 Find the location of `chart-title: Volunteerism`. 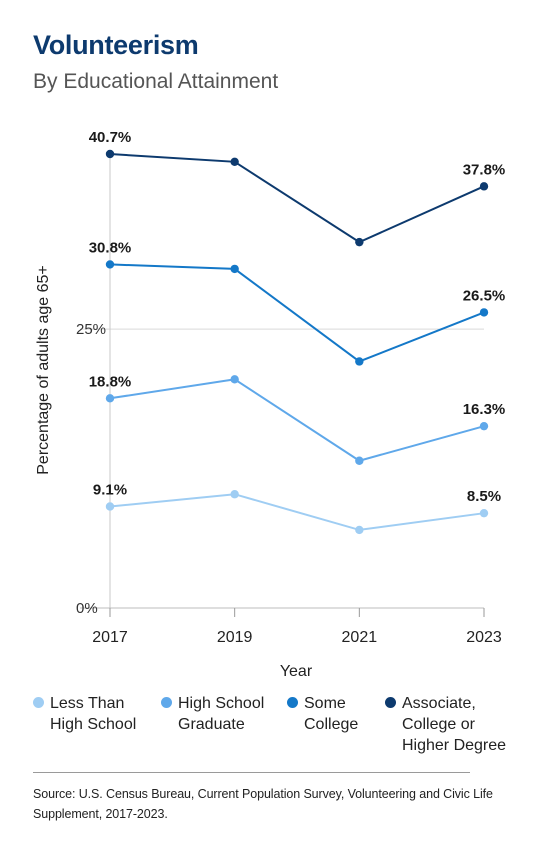

chart-title: Volunteerism is located at coordinates (116, 45).